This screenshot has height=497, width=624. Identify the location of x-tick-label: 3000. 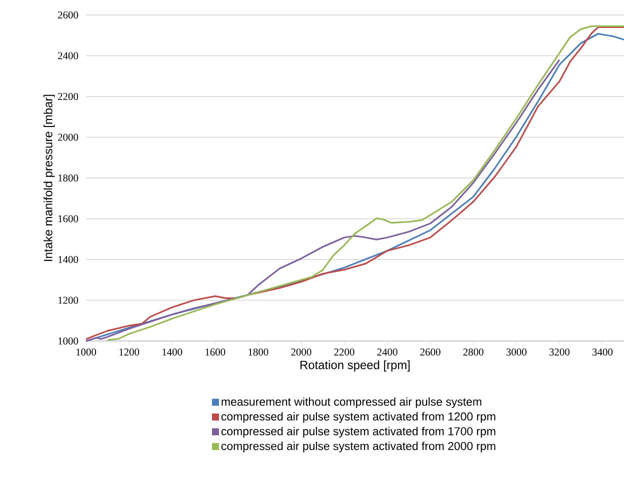
(516, 352).